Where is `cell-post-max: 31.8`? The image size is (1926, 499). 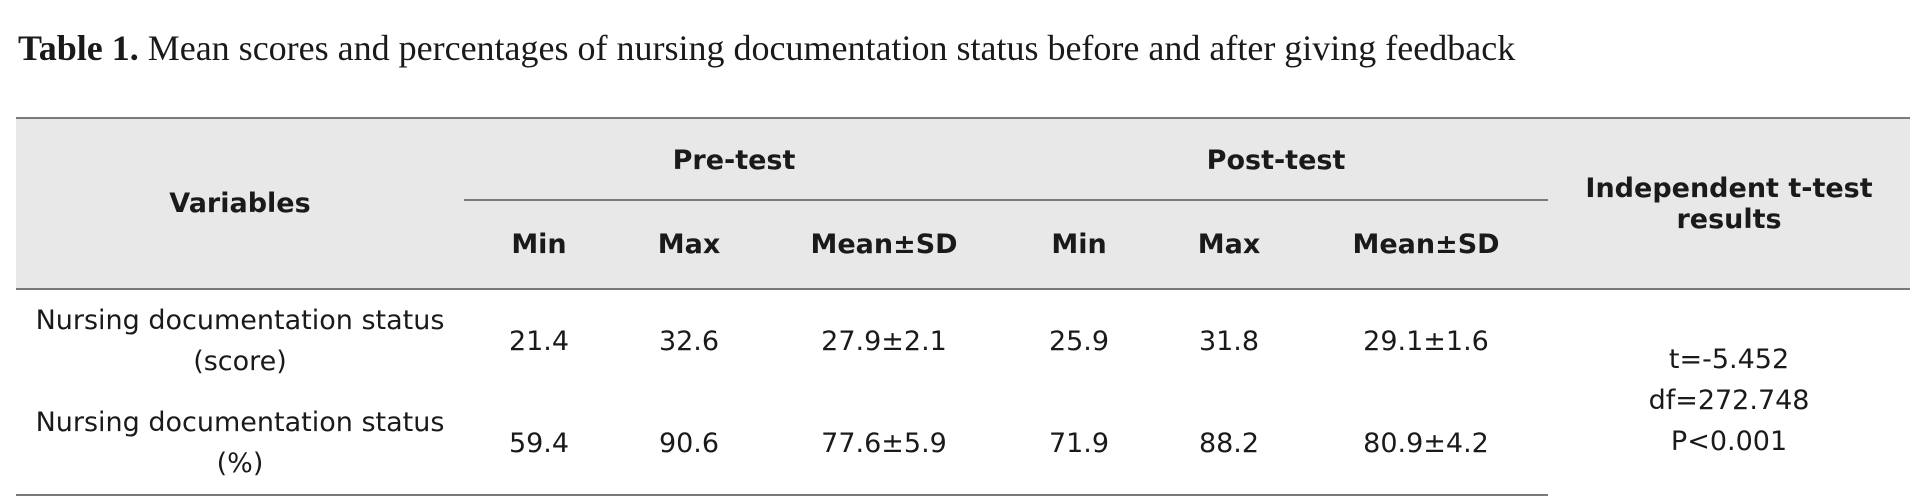 cell-post-max: 31.8 is located at coordinates (1229, 341).